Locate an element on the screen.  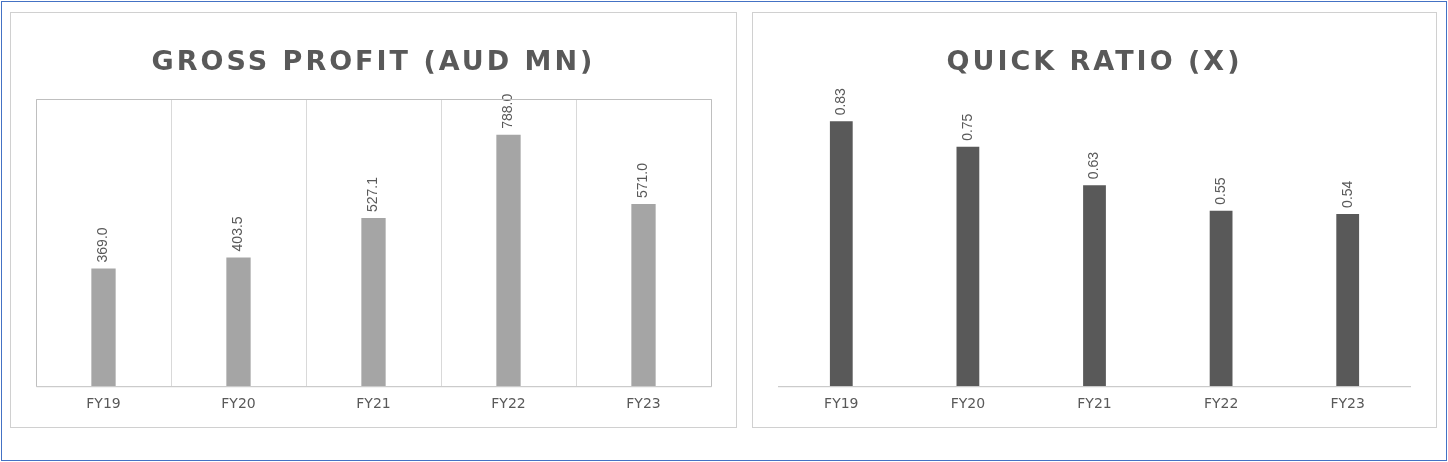
data-label: 788.0 is located at coordinates (507, 111).